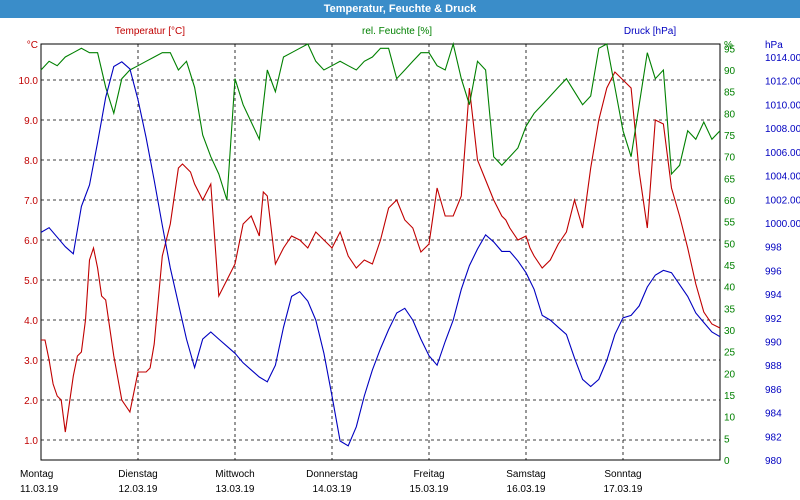 The width and height of the screenshot is (800, 500). I want to click on x-date-label: 12.03.19, so click(138, 489).